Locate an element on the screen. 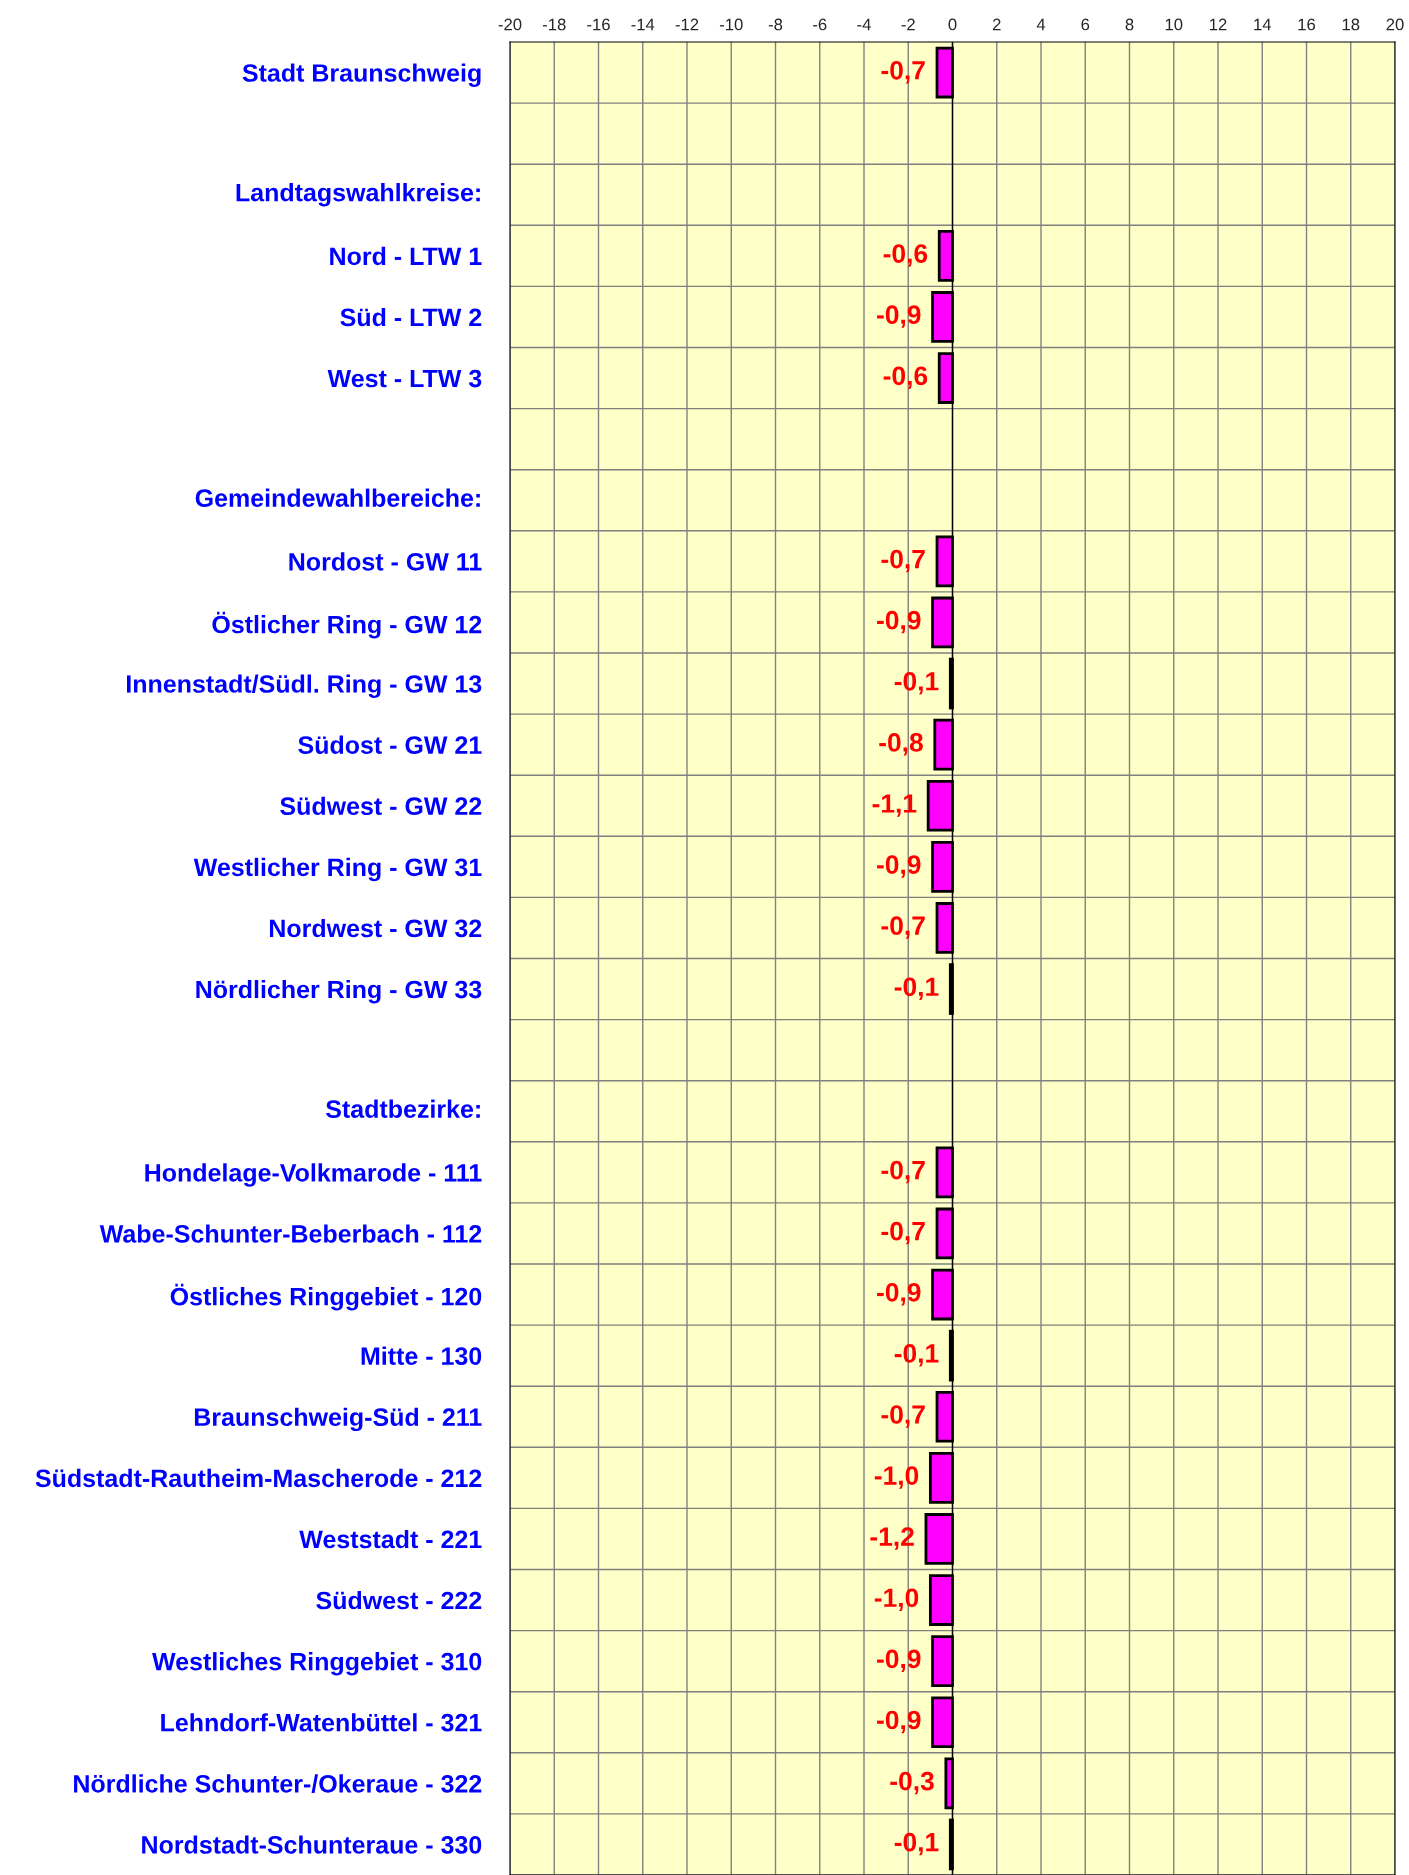 The width and height of the screenshot is (1409, 1875). y-tick-label: Lehndorf-Watenbüttel - 321 is located at coordinates (321, 1722).